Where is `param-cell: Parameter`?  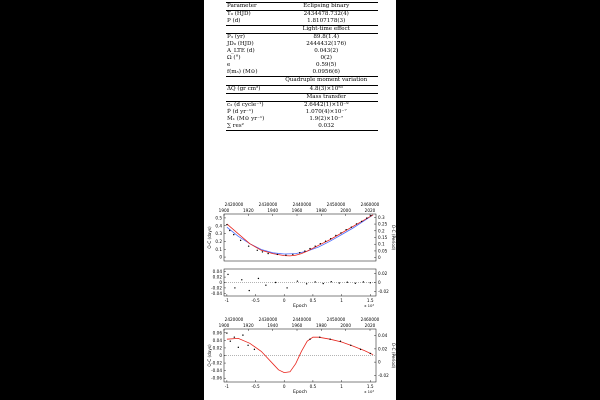 param-cell: Parameter is located at coordinates (250, 6).